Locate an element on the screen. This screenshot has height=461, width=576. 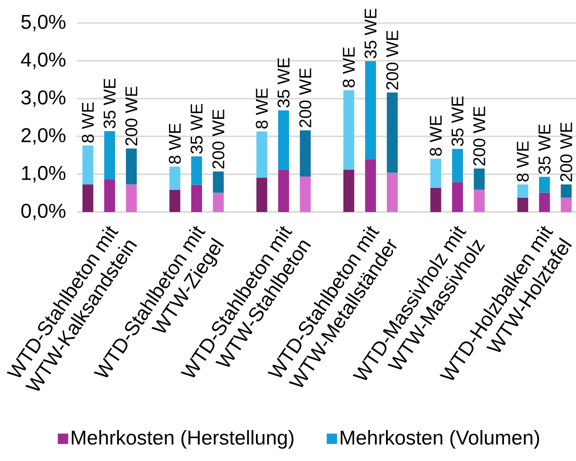
legend-label: Mehrkosten (Volumen) is located at coordinates (440, 439).